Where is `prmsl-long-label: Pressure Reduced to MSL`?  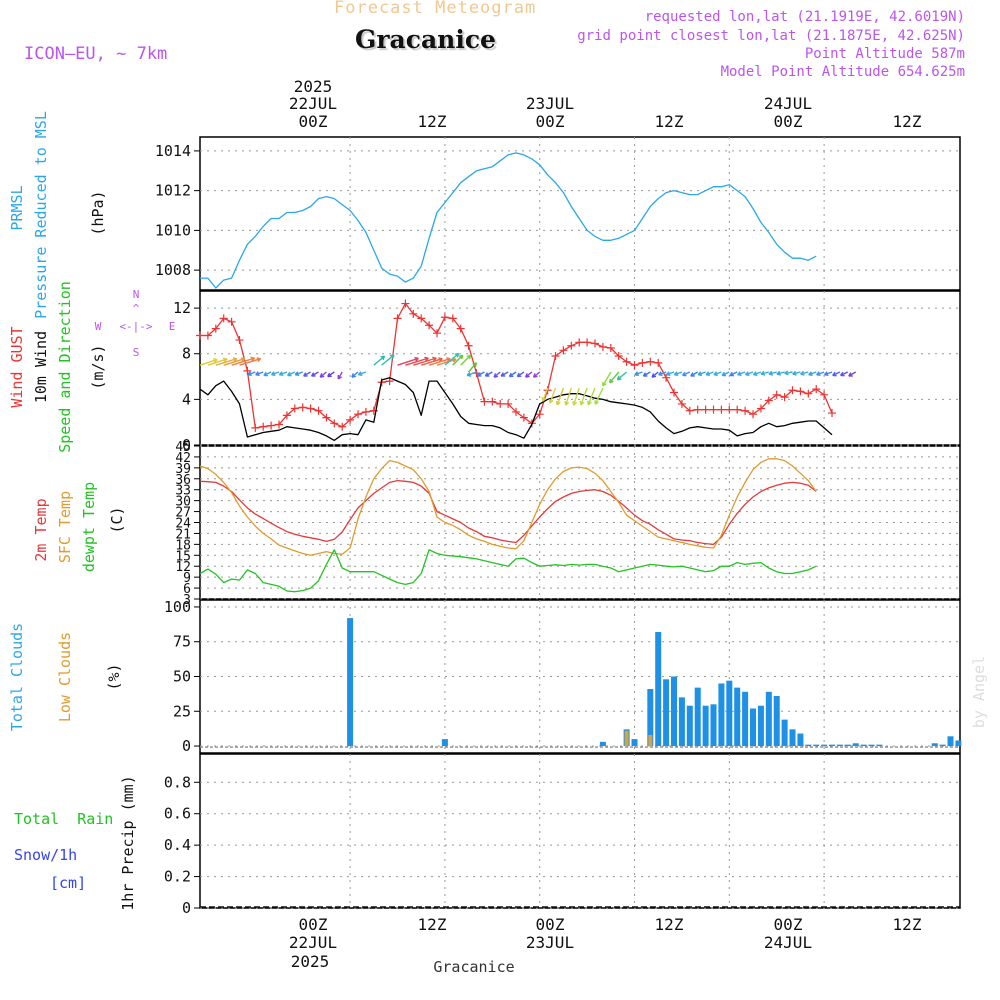
prmsl-long-label: Pressure Reduced to MSL is located at coordinates (41, 215).